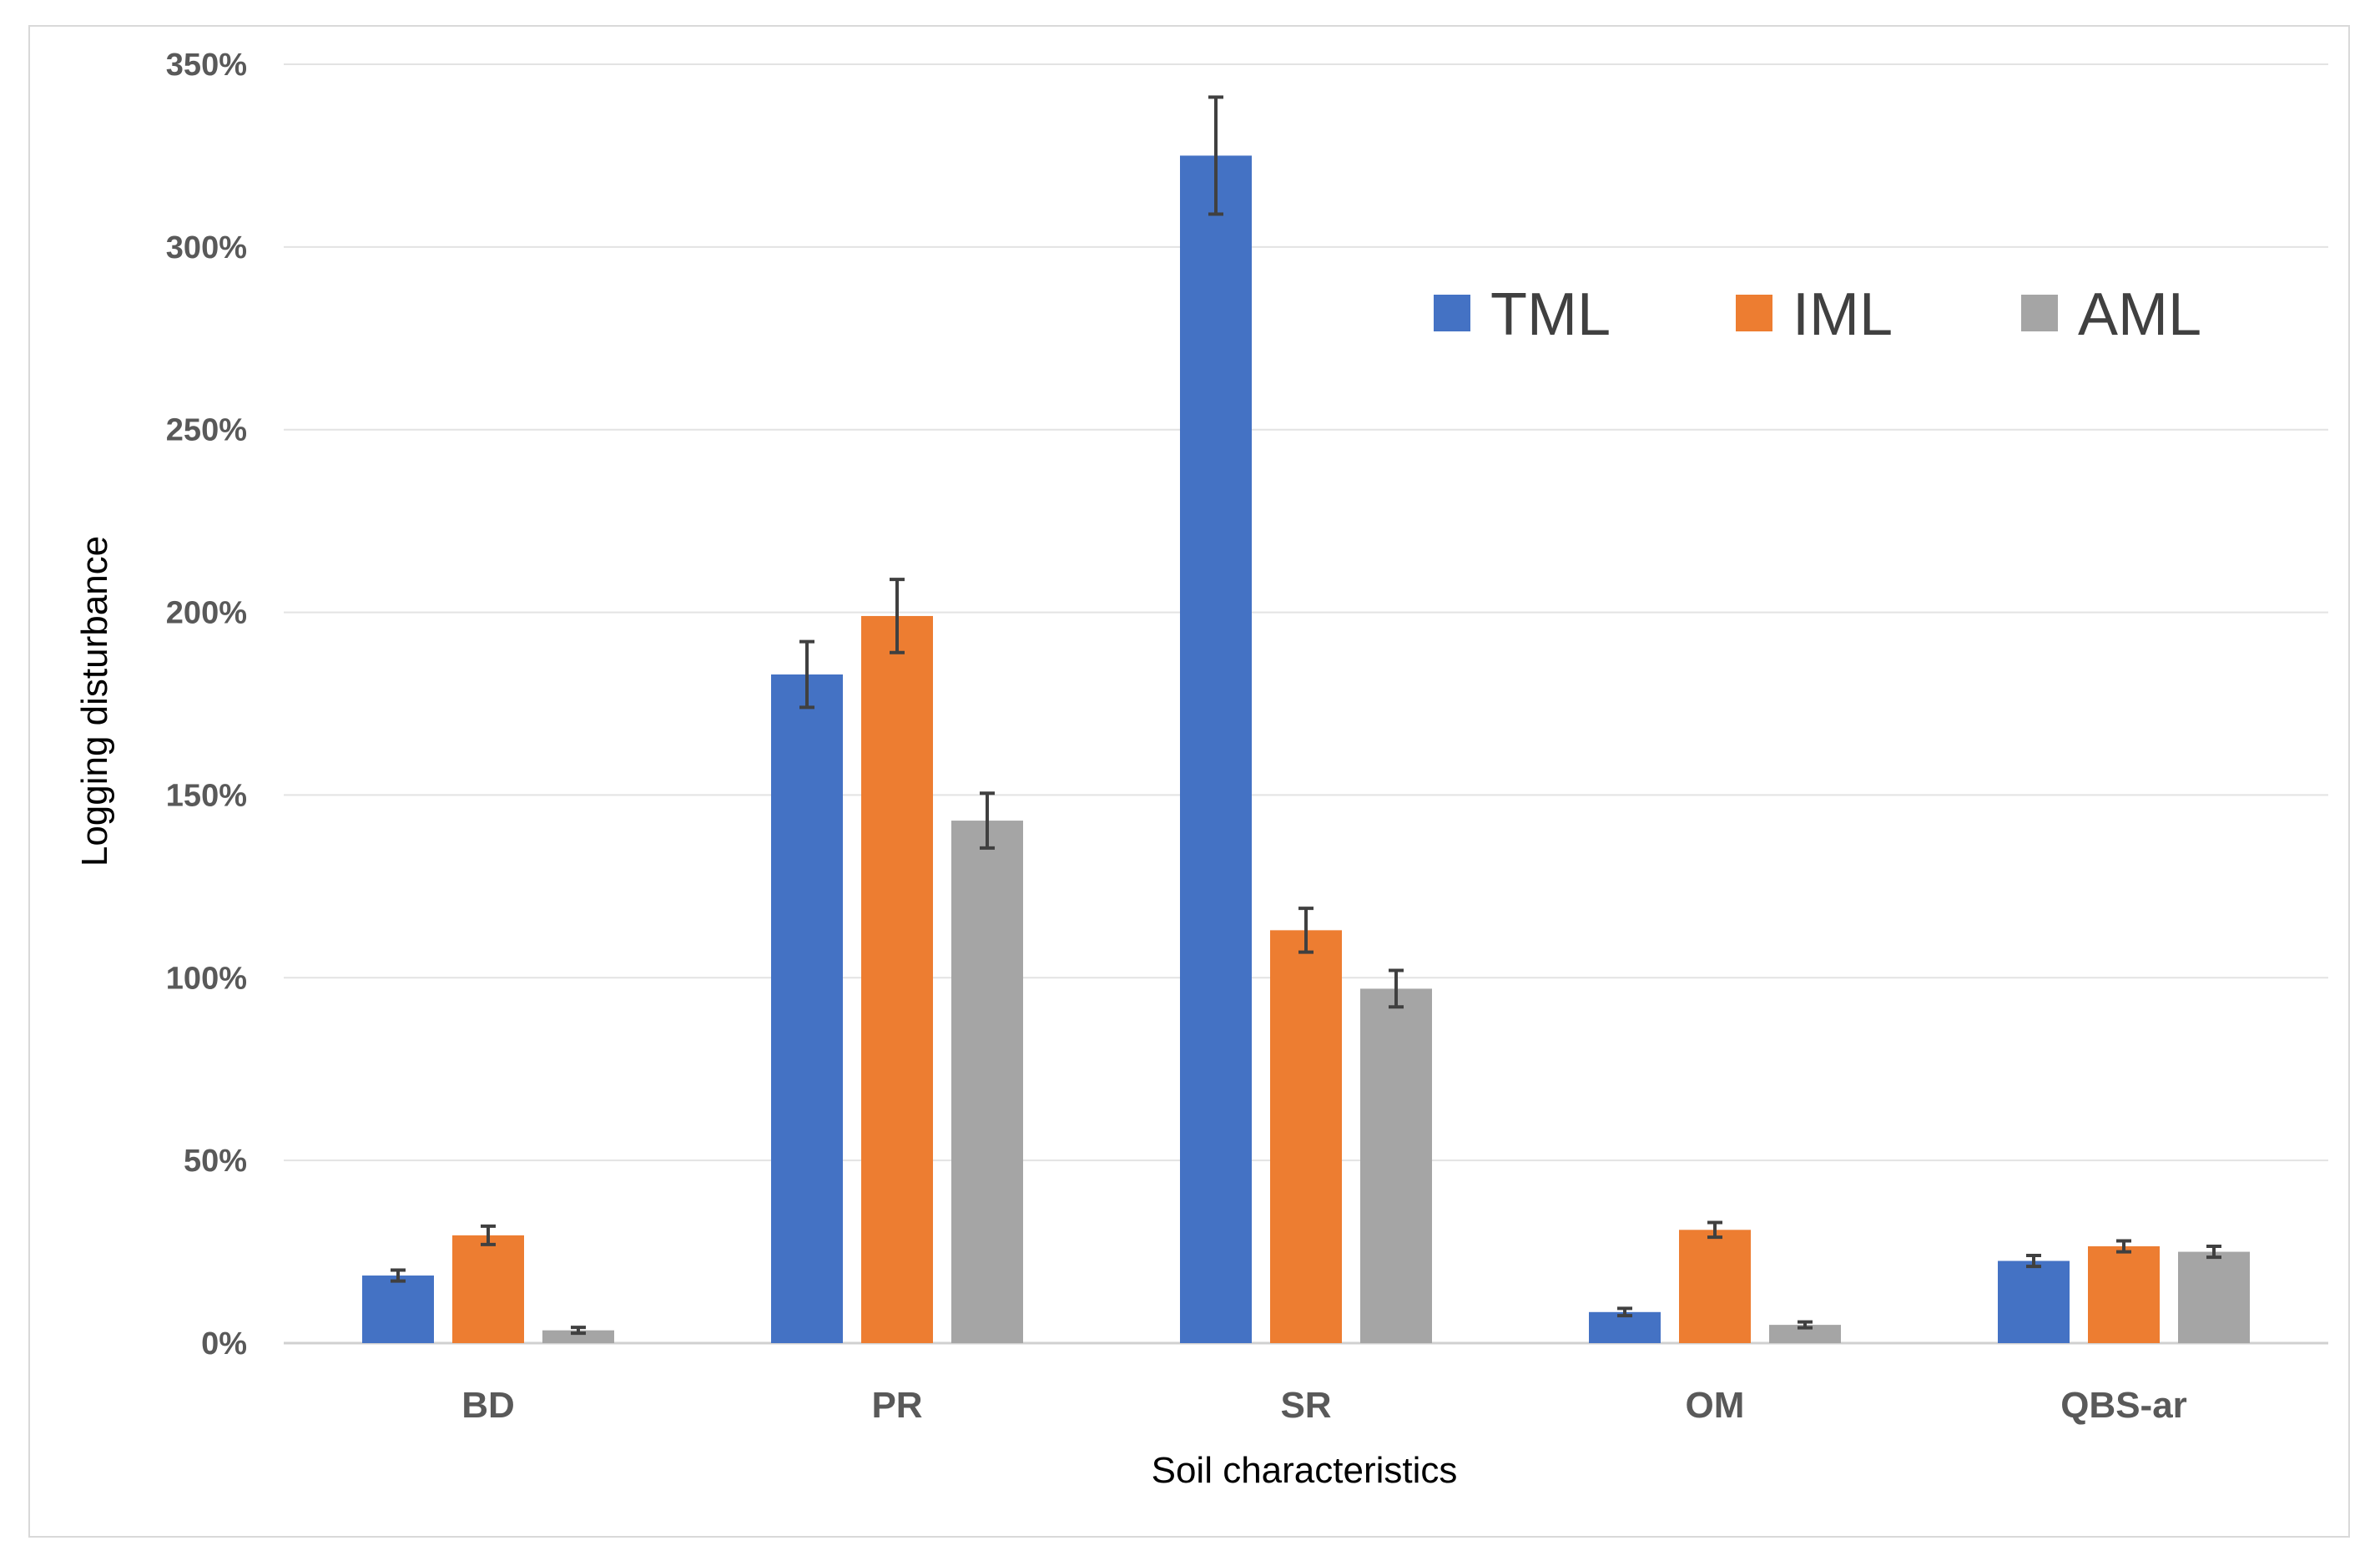  I want to click on legend-label-tml: TML, so click(1550, 314).